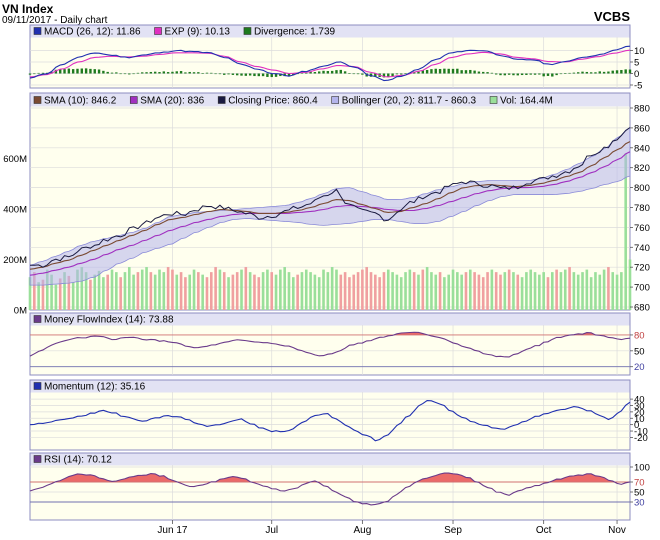 This screenshot has height=540, width=660. What do you see at coordinates (642, 248) in the screenshot?
I see `price-tick-label: 740` at bounding box center [642, 248].